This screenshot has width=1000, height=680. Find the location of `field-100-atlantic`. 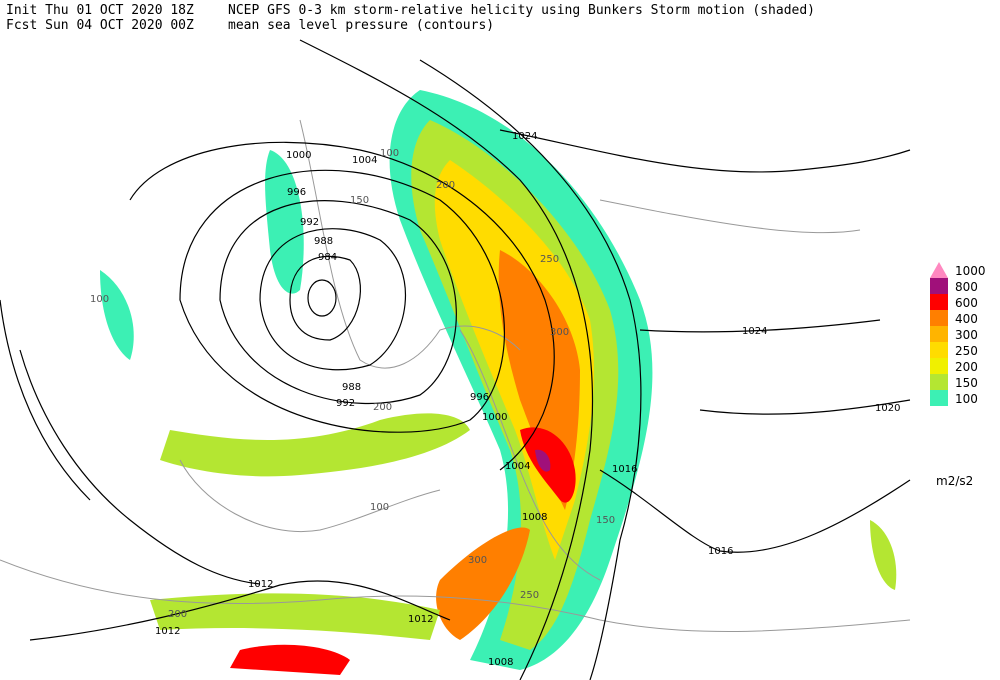

field-100-atlantic is located at coordinates (117, 315).